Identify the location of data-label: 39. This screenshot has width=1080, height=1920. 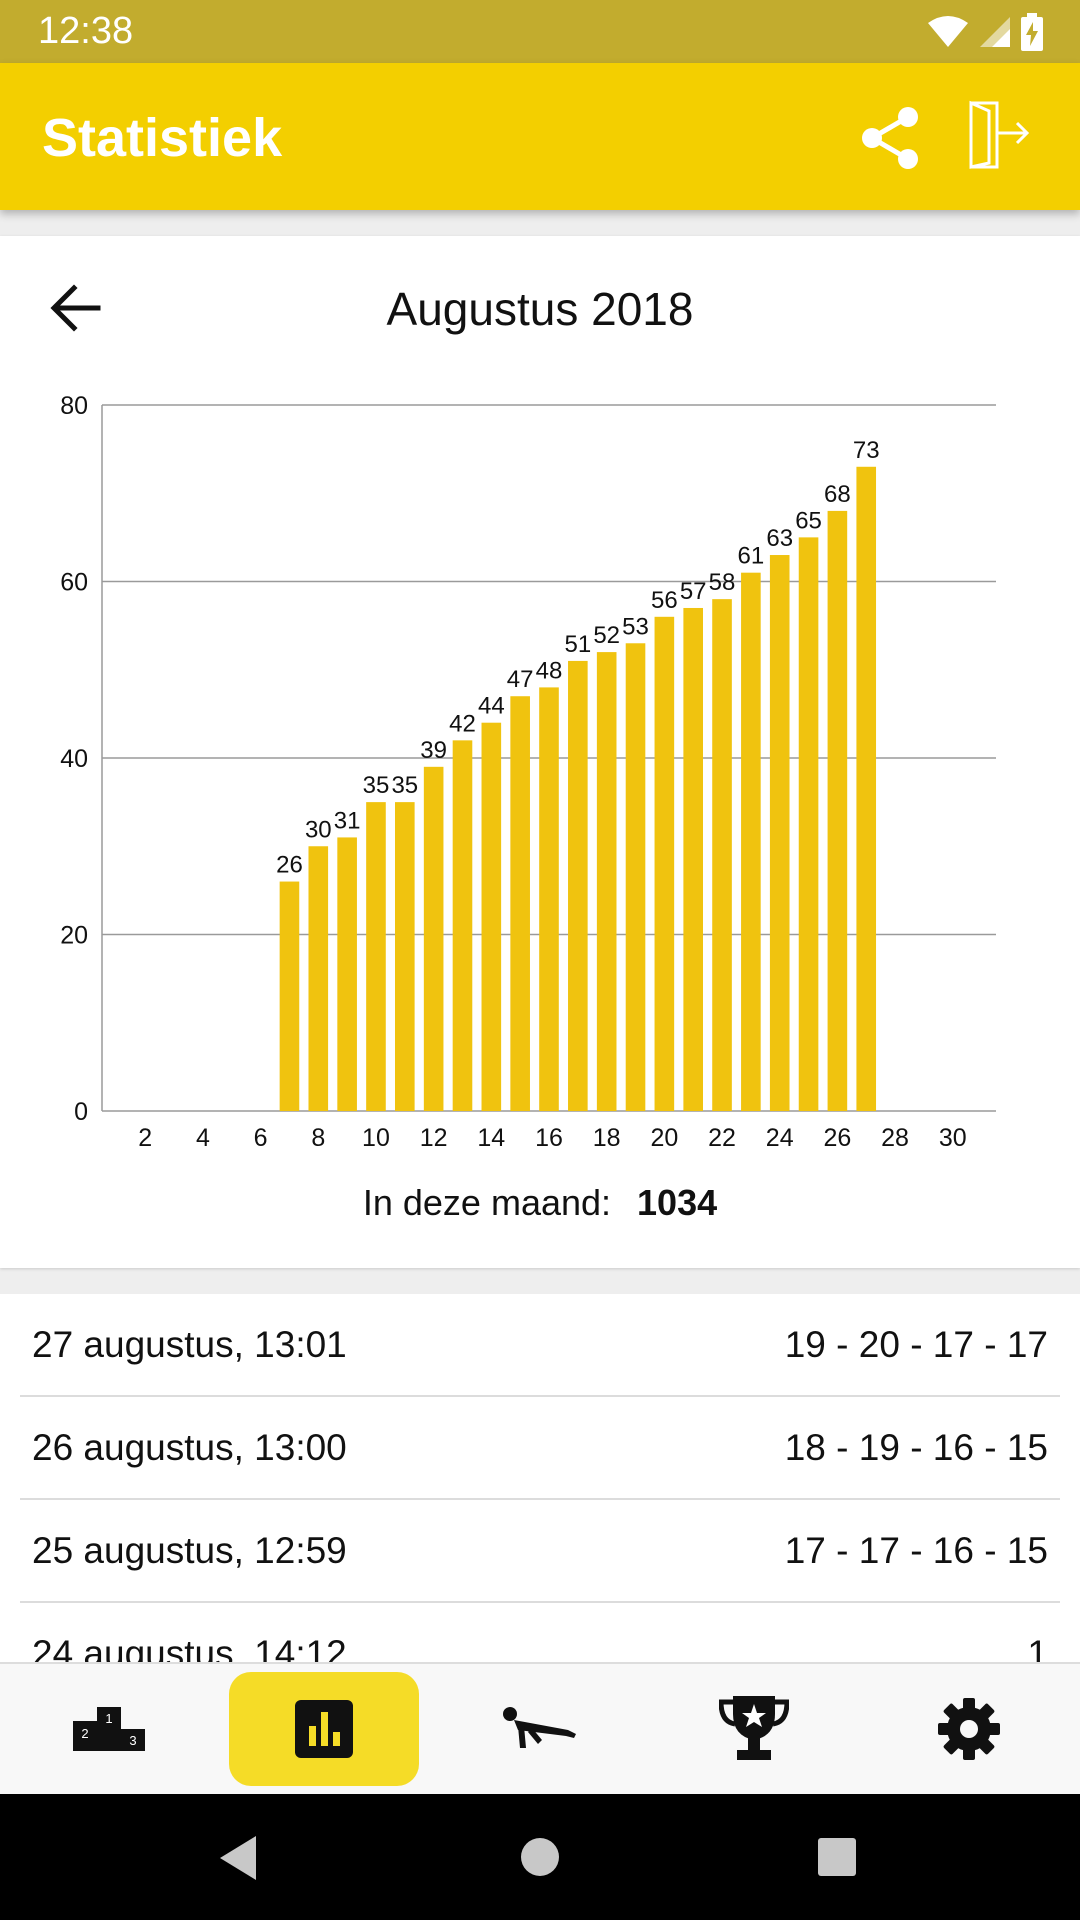
(433, 750).